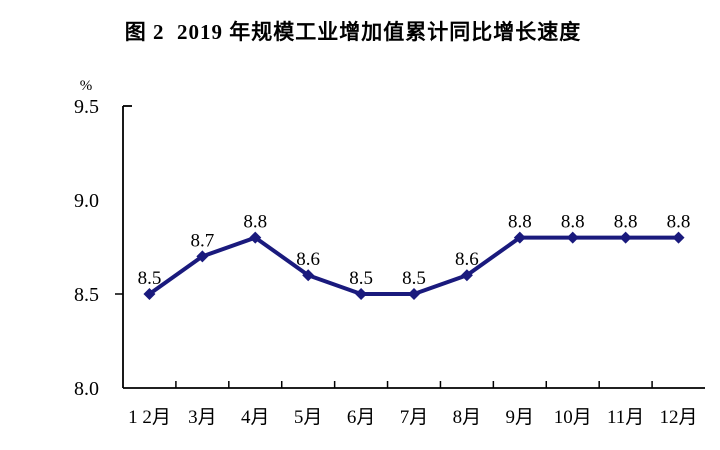 Image resolution: width=720 pixels, height=450 pixels. What do you see at coordinates (86, 107) in the screenshot?
I see `y-tick-label: 9.5` at bounding box center [86, 107].